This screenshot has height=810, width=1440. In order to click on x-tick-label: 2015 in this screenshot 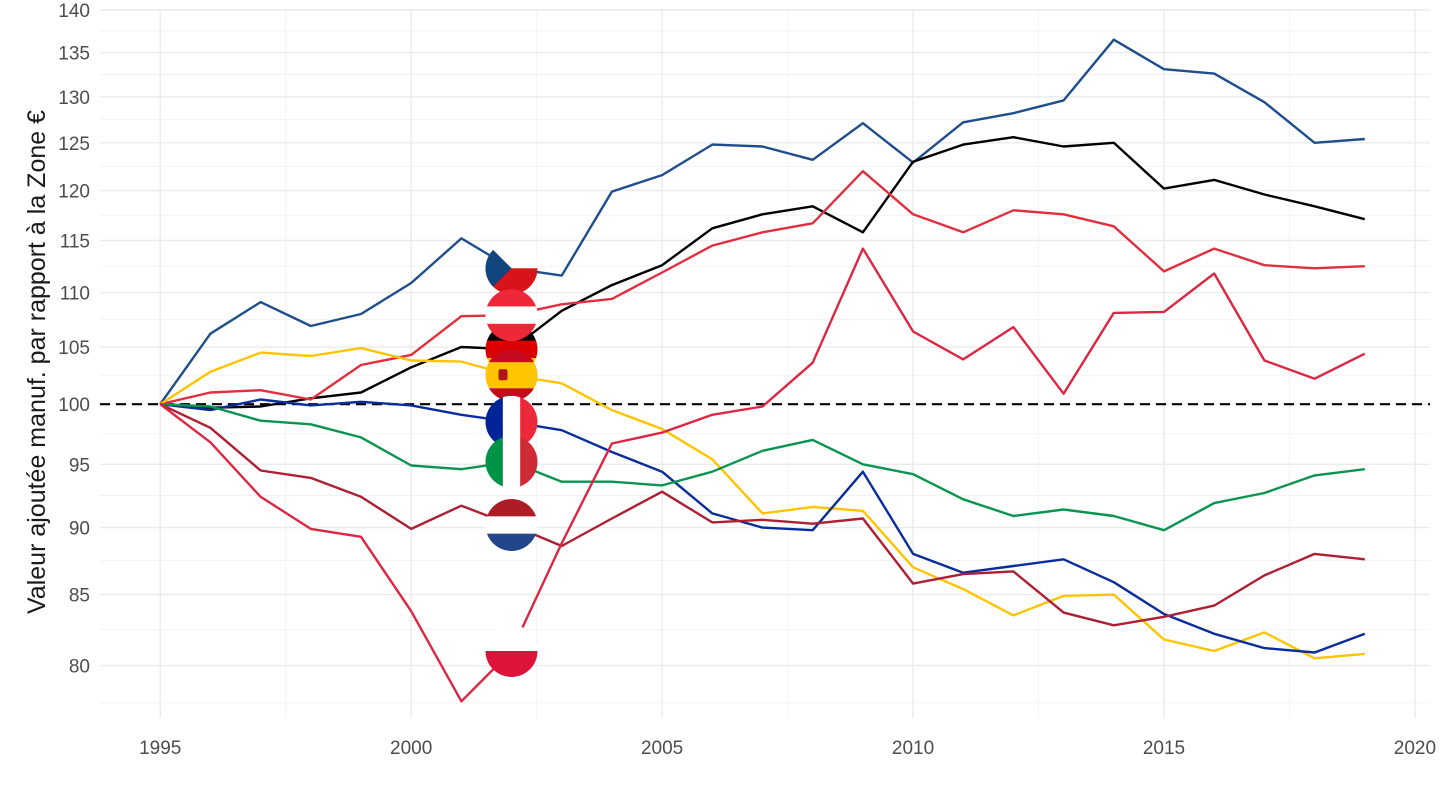, I will do `click(1164, 748)`.